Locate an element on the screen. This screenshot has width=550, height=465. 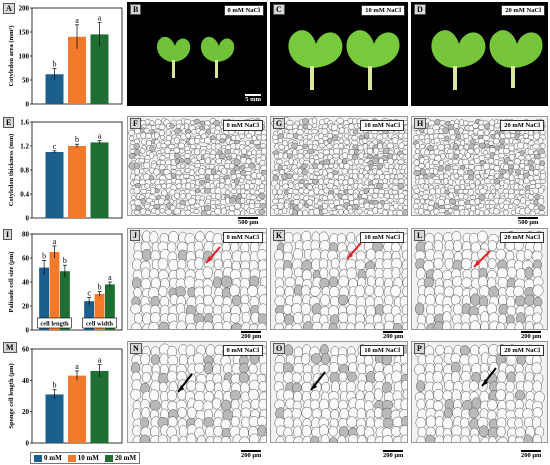
y-tick-label: 1.6 is located at coordinates (24, 123).